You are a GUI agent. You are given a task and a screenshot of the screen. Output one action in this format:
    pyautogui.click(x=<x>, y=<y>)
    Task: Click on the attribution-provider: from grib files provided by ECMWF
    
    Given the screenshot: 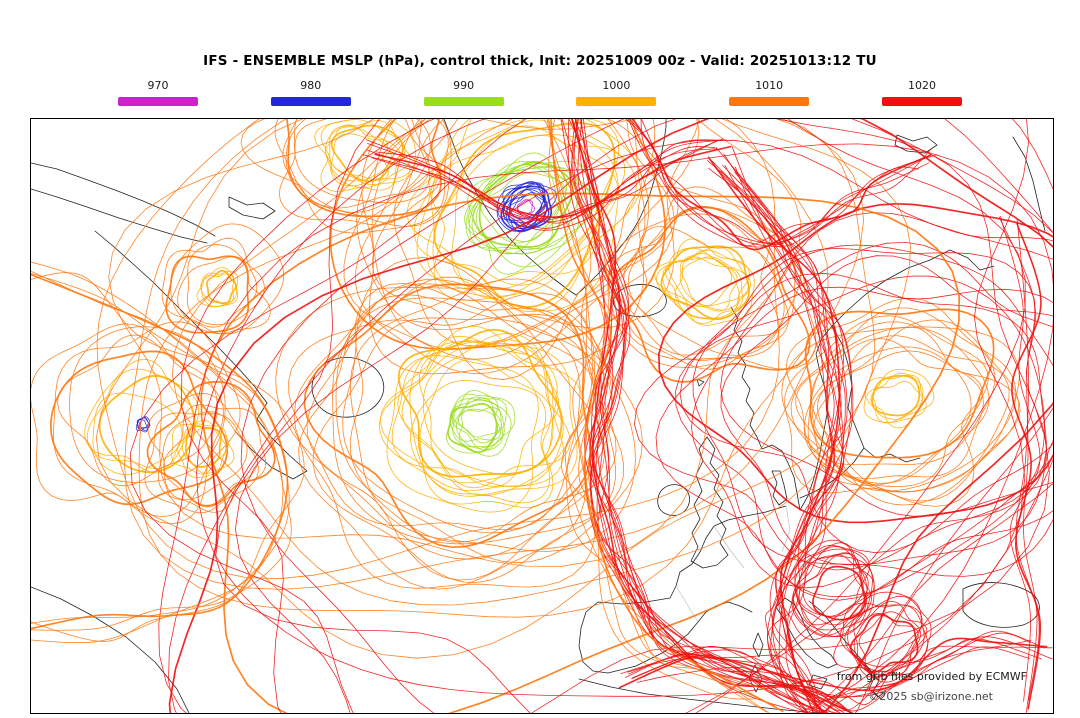 What is the action you would take?
    pyautogui.click(x=931, y=676)
    